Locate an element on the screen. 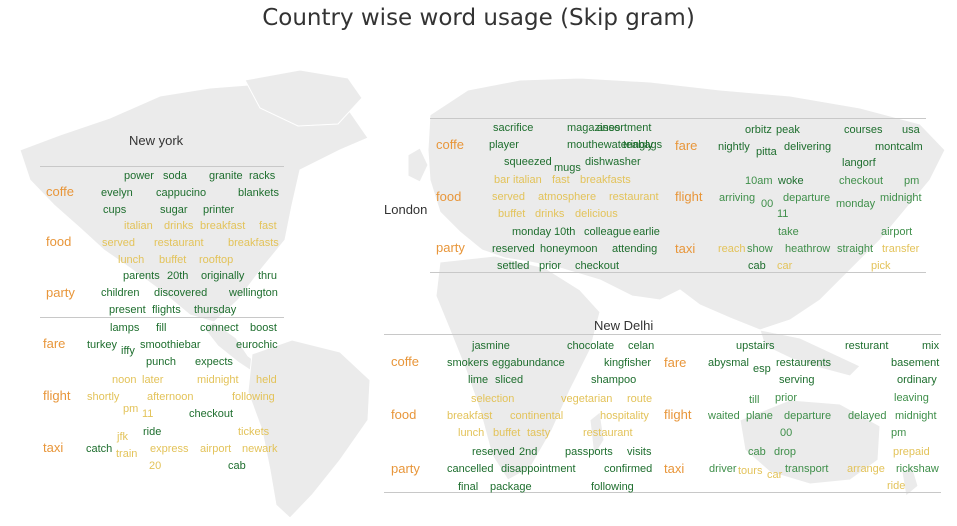 This screenshot has width=957, height=526. word-mark: originally is located at coordinates (223, 276).